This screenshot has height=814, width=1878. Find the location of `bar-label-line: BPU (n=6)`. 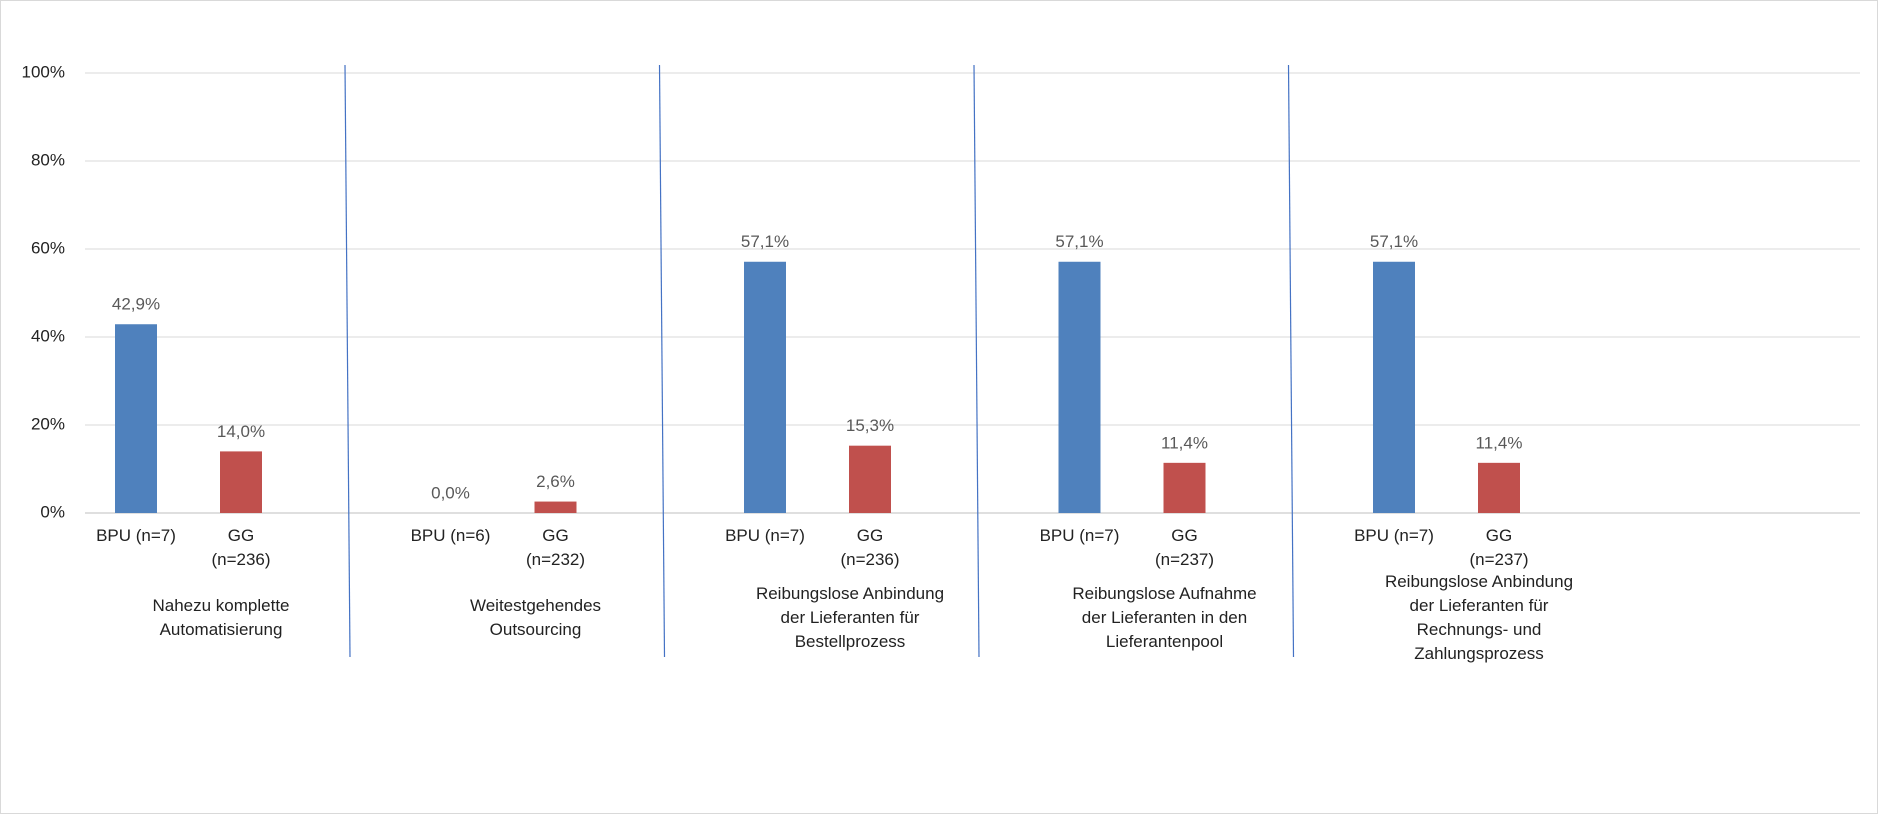

bar-label-line: BPU (n=6) is located at coordinates (451, 535).